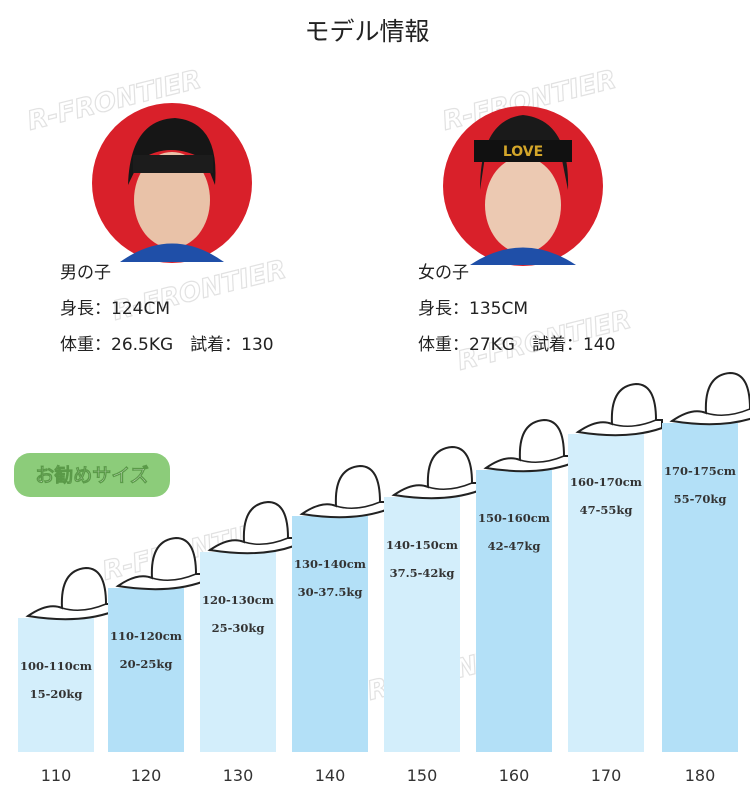 This screenshot has height=812, width=750. I want to click on model-label: 女の子, so click(443, 273).